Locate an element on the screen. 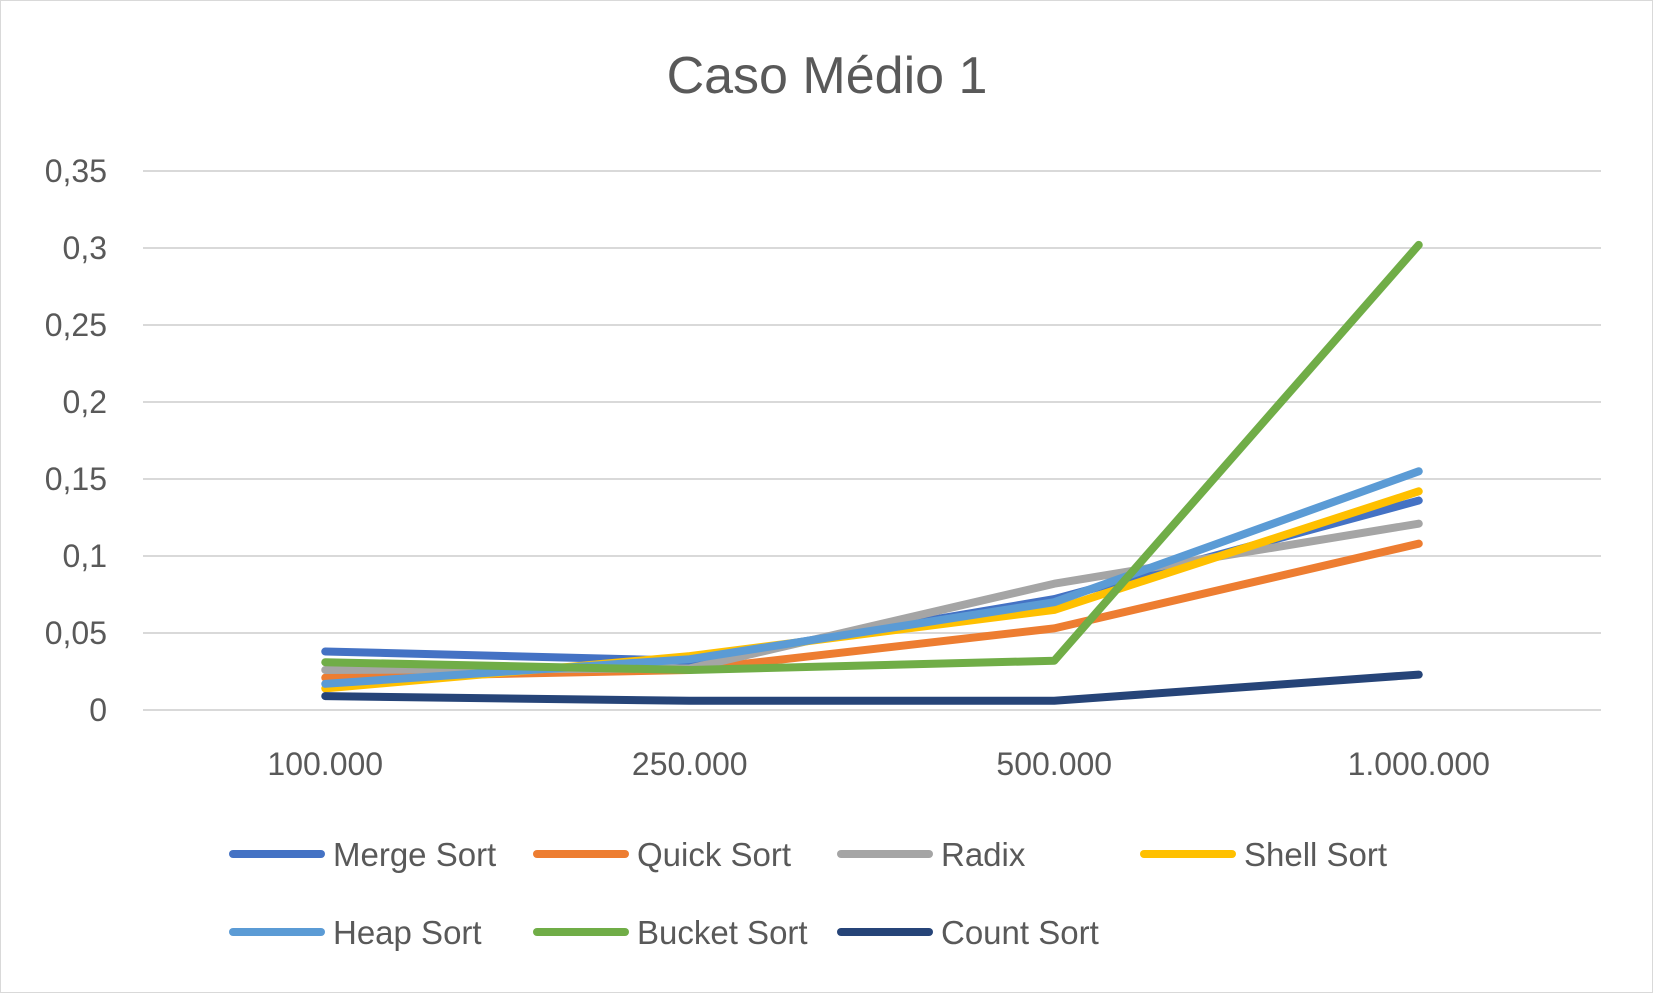  x-tick-label: 500.000 is located at coordinates (1054, 764).